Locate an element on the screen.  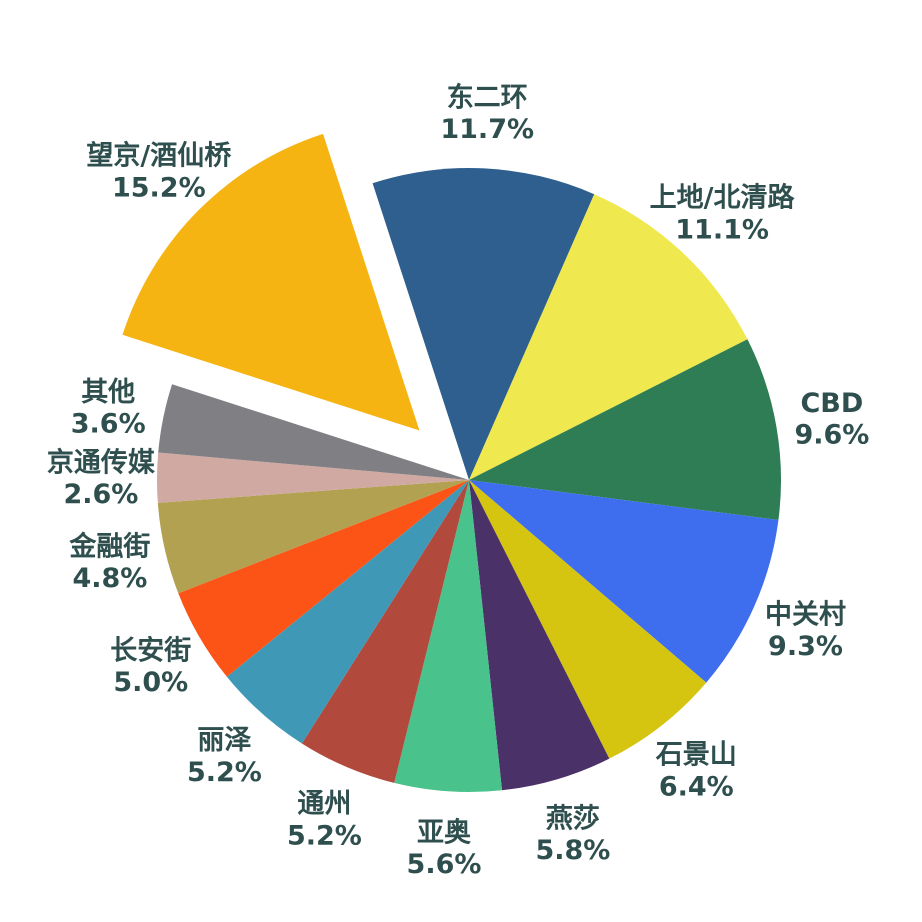
slice-label-12: 其他 3.6% is located at coordinates (108, 408).